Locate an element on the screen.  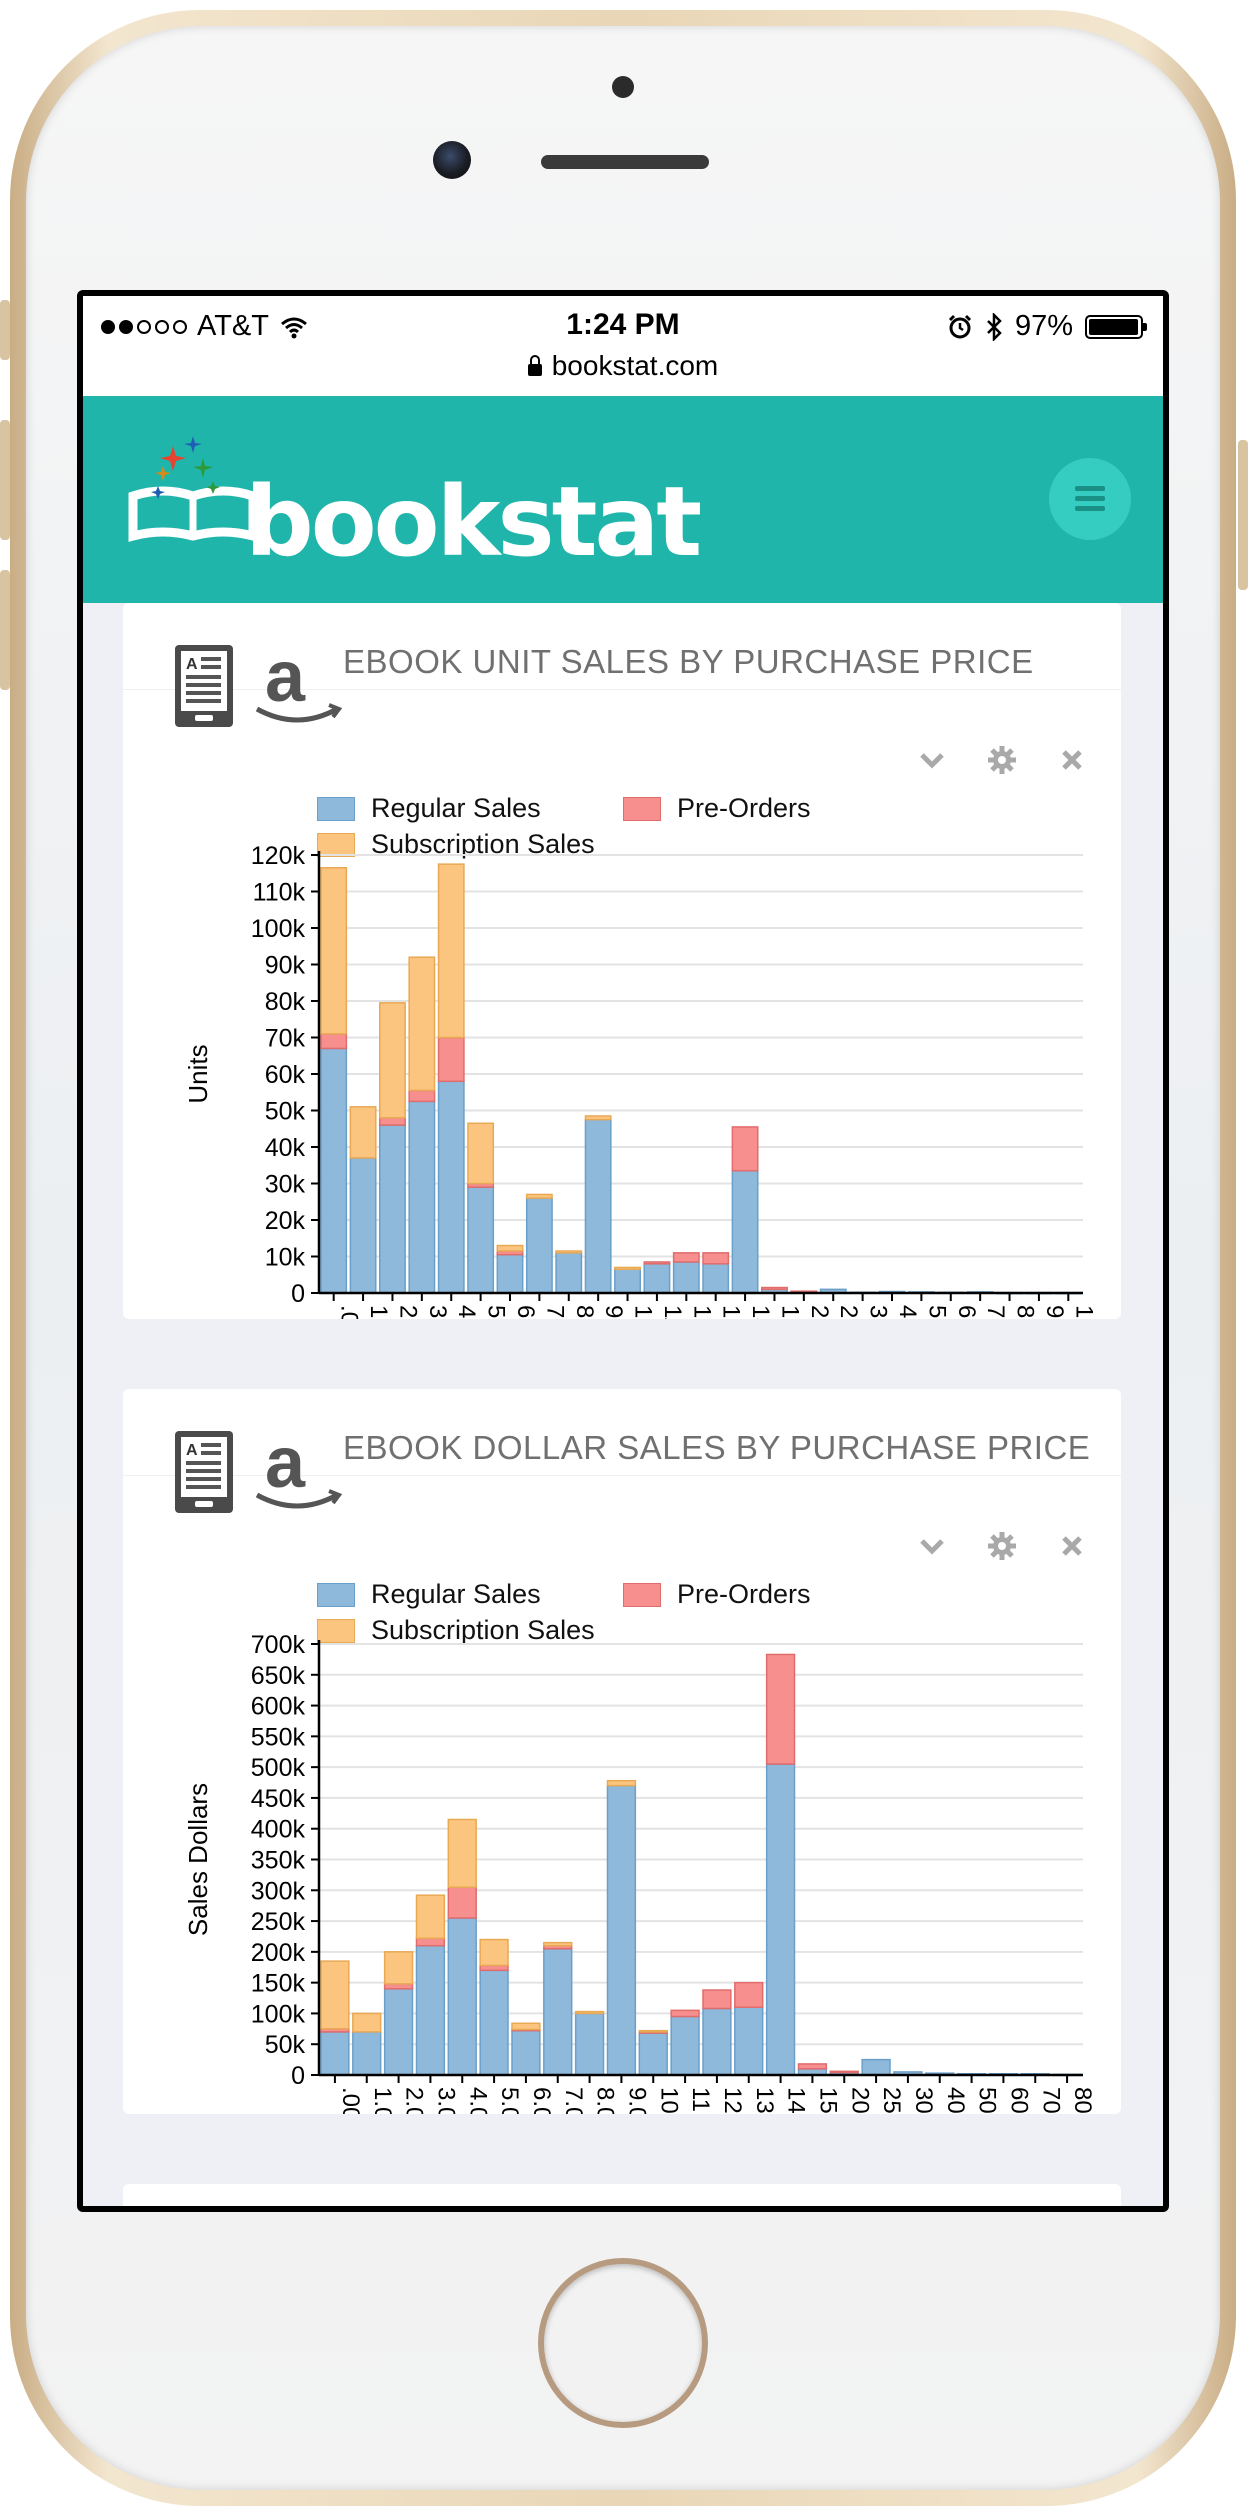
address-bar: bookstat.com is located at coordinates (623, 366).